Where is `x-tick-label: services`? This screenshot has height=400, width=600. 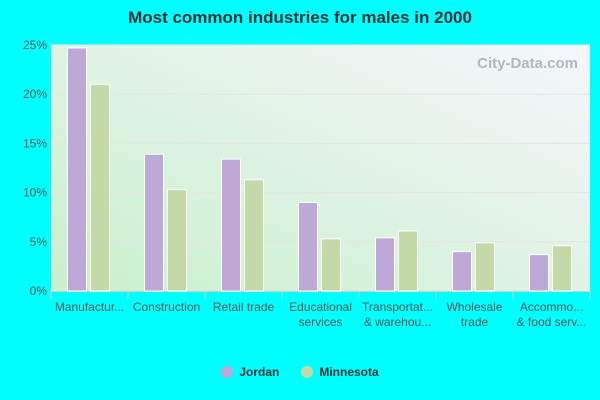
x-tick-label: services is located at coordinates (320, 322).